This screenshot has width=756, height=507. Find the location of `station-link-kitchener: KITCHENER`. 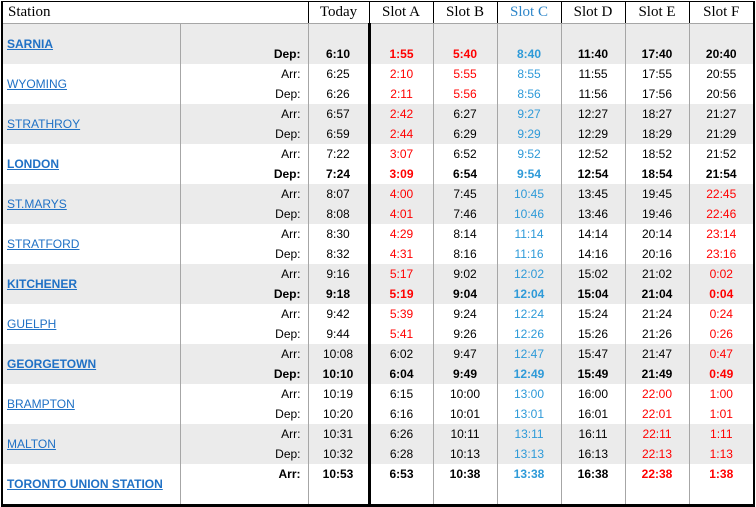

station-link-kitchener: KITCHENER is located at coordinates (42, 284).